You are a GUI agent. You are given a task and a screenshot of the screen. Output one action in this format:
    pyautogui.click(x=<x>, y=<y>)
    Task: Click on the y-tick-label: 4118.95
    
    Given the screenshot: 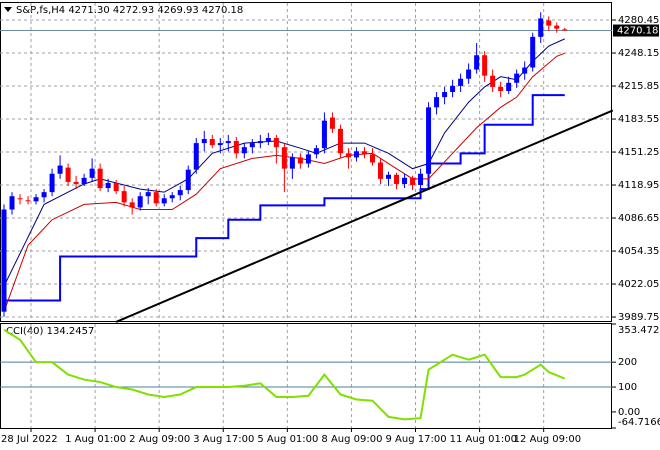 What is the action you would take?
    pyautogui.click(x=638, y=185)
    